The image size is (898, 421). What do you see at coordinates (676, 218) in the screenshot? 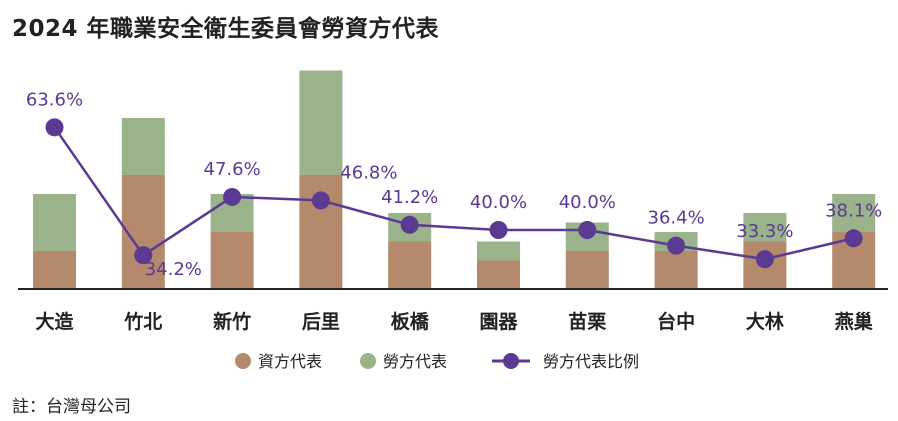
I see `ratio-label-7: 36.4%` at bounding box center [676, 218].